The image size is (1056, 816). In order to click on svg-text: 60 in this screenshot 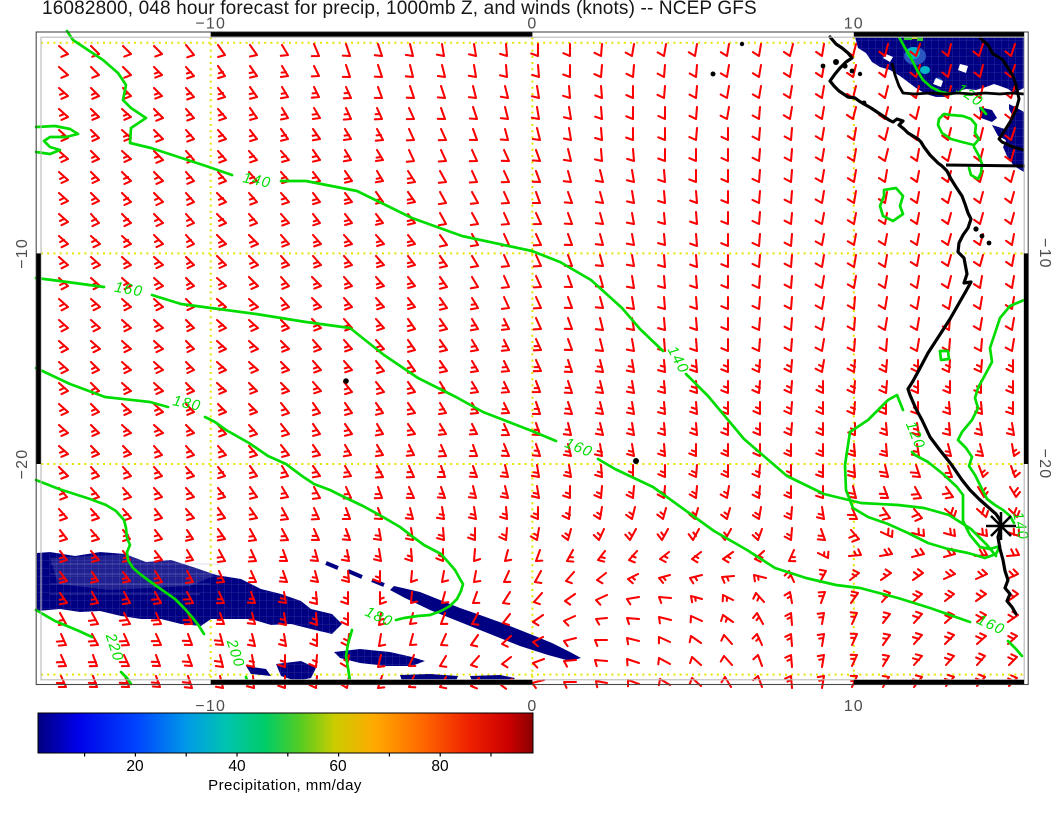, I will do `click(338, 766)`.